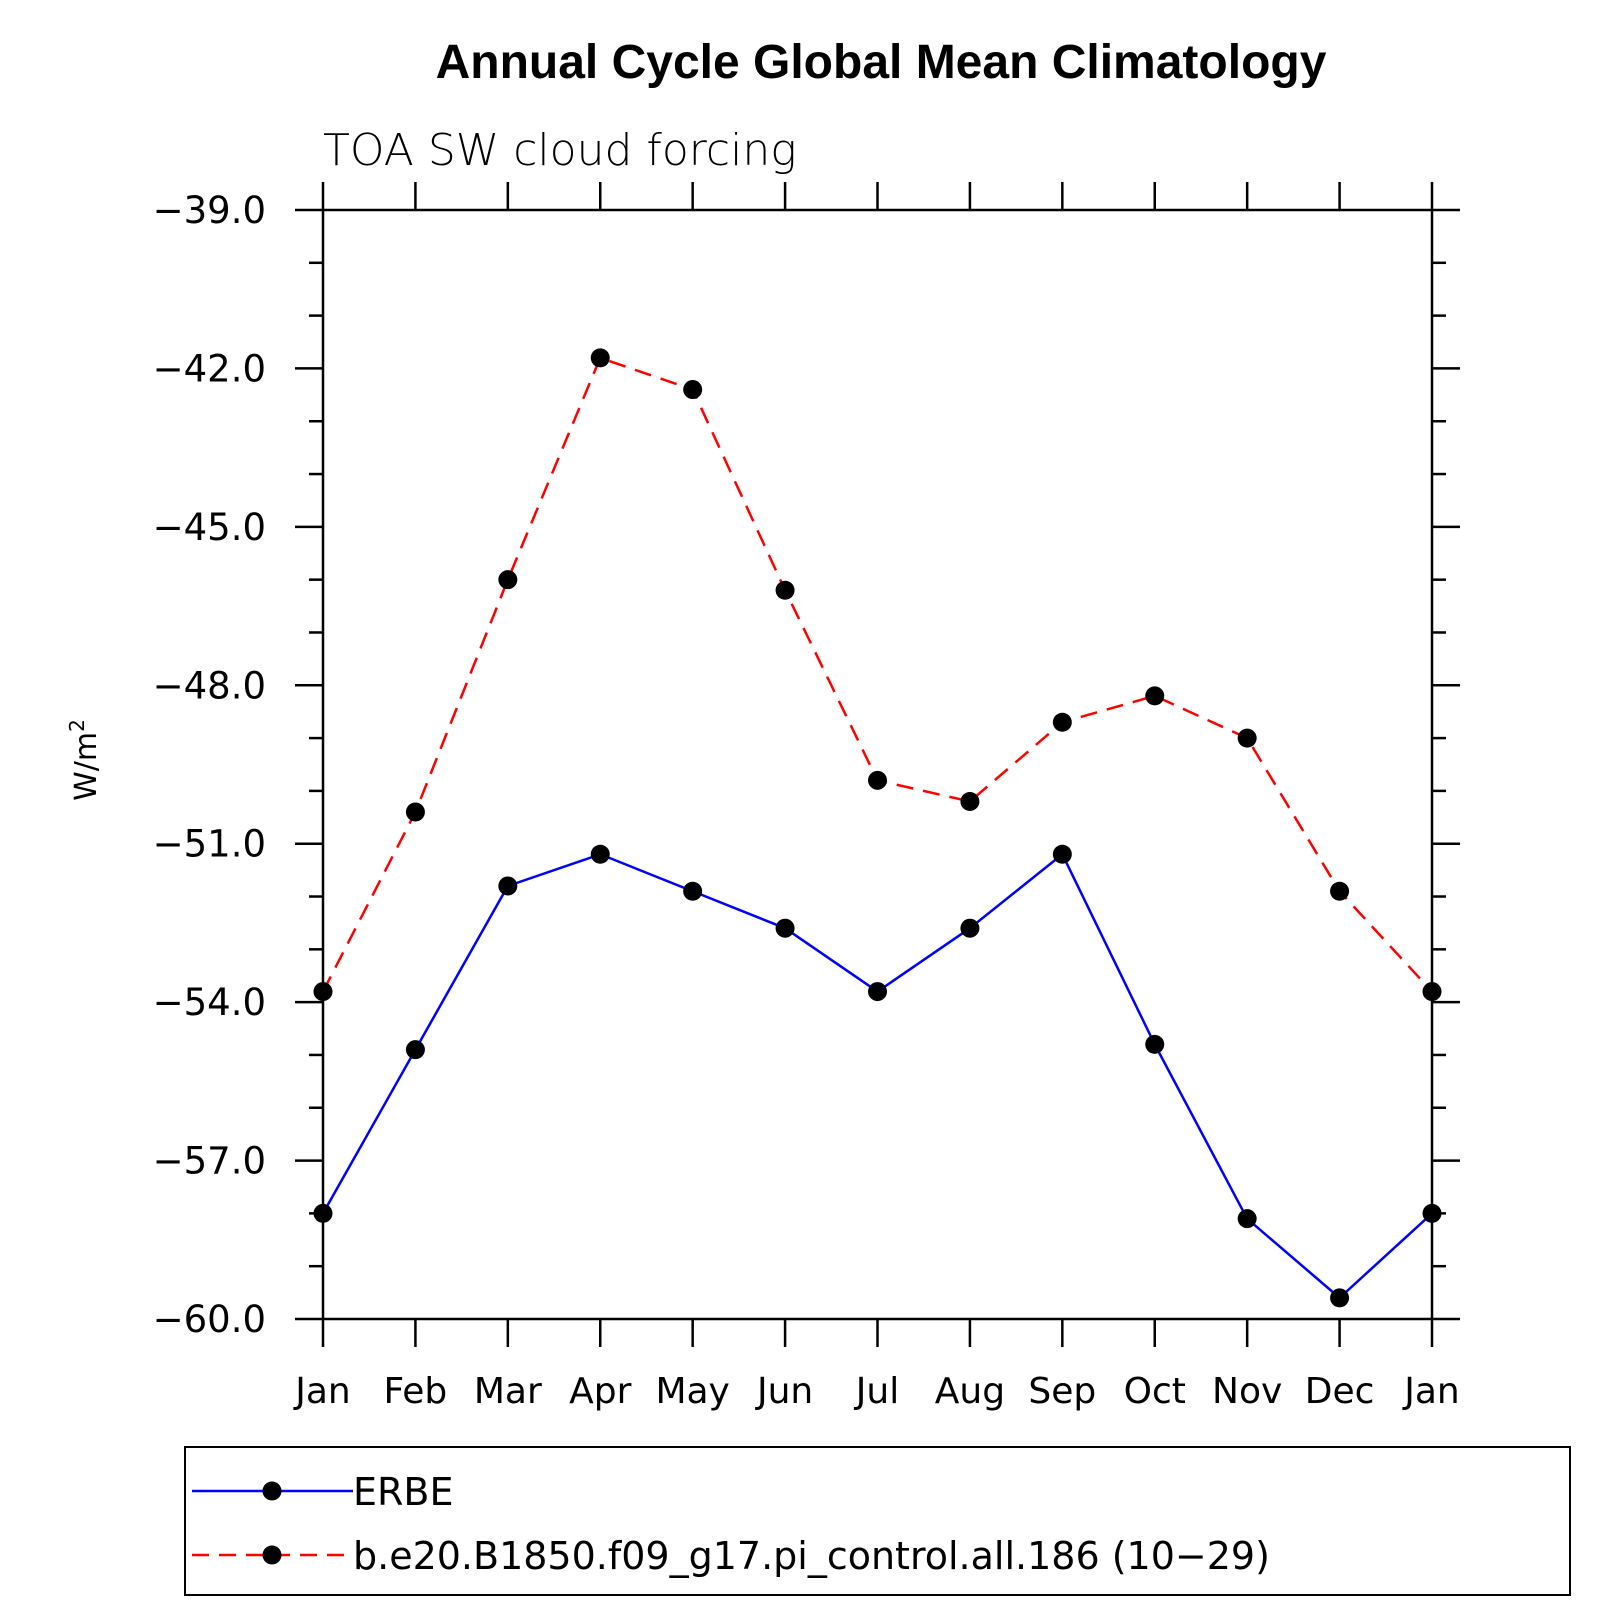 The height and width of the screenshot is (1624, 1624). What do you see at coordinates (209, 527) in the screenshot?
I see `y-tick-label: −45.0` at bounding box center [209, 527].